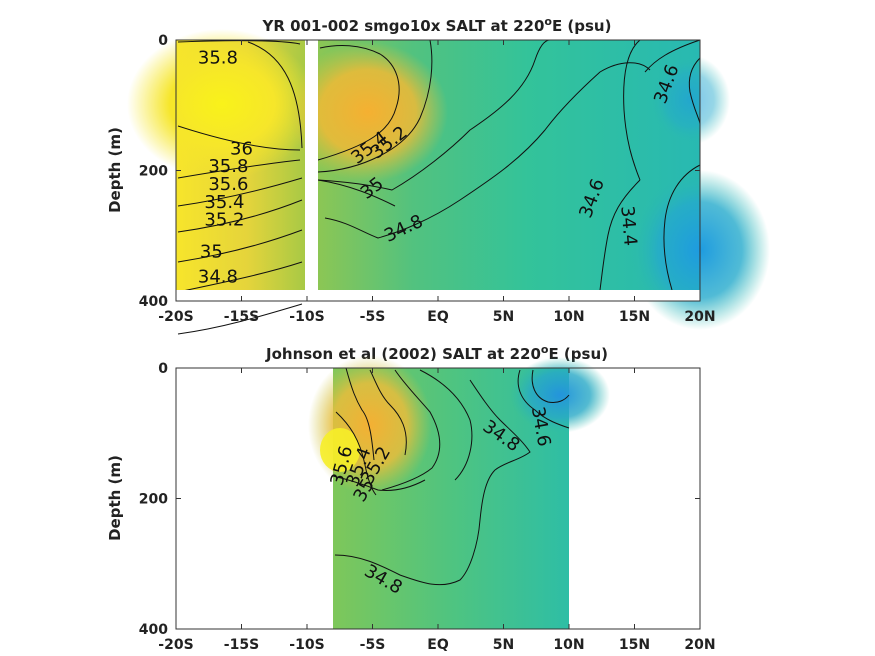  I want to click on contour-label: 35.2, so click(224, 220).